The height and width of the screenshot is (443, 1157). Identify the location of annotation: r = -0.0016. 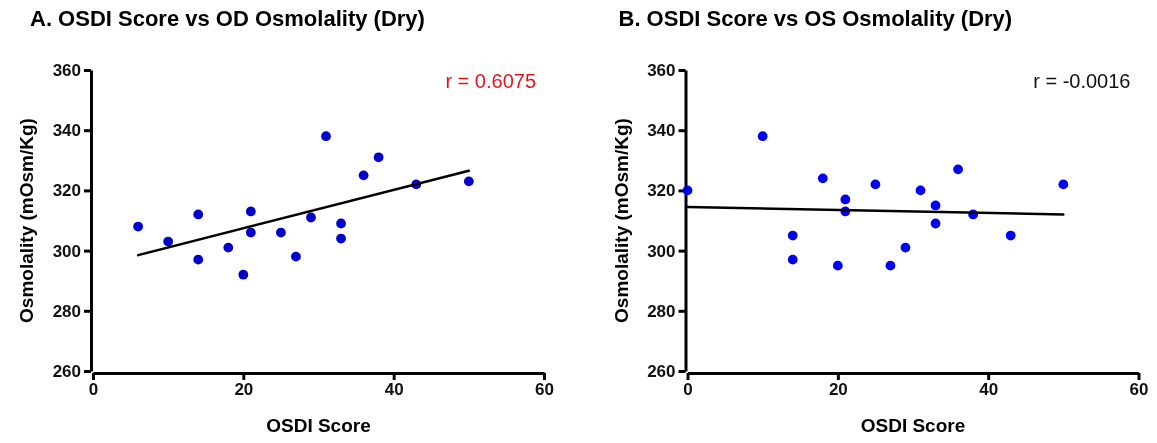
(1082, 81).